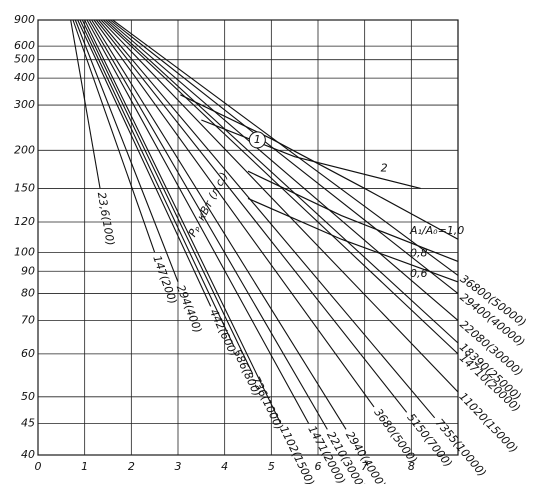  What do you see at coordinates (224, 466) in the screenshot?
I see `x-tick-label: 4` at bounding box center [224, 466].